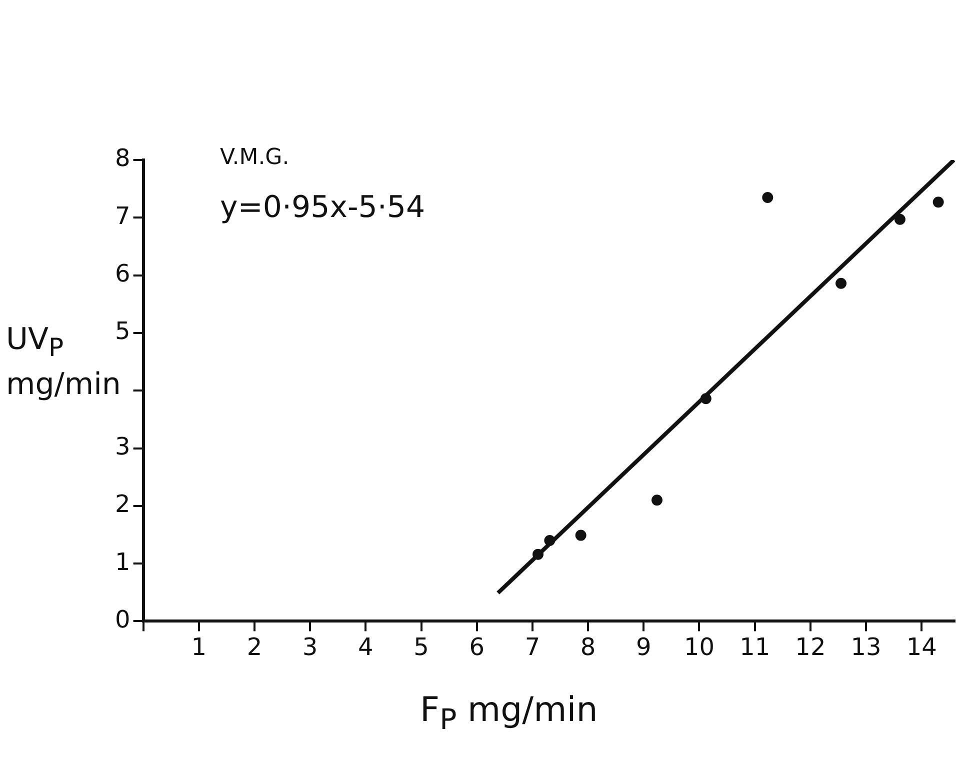 Image resolution: width=975 pixels, height=776 pixels. What do you see at coordinates (122, 274) in the screenshot?
I see `y-tick-label: 6` at bounding box center [122, 274].